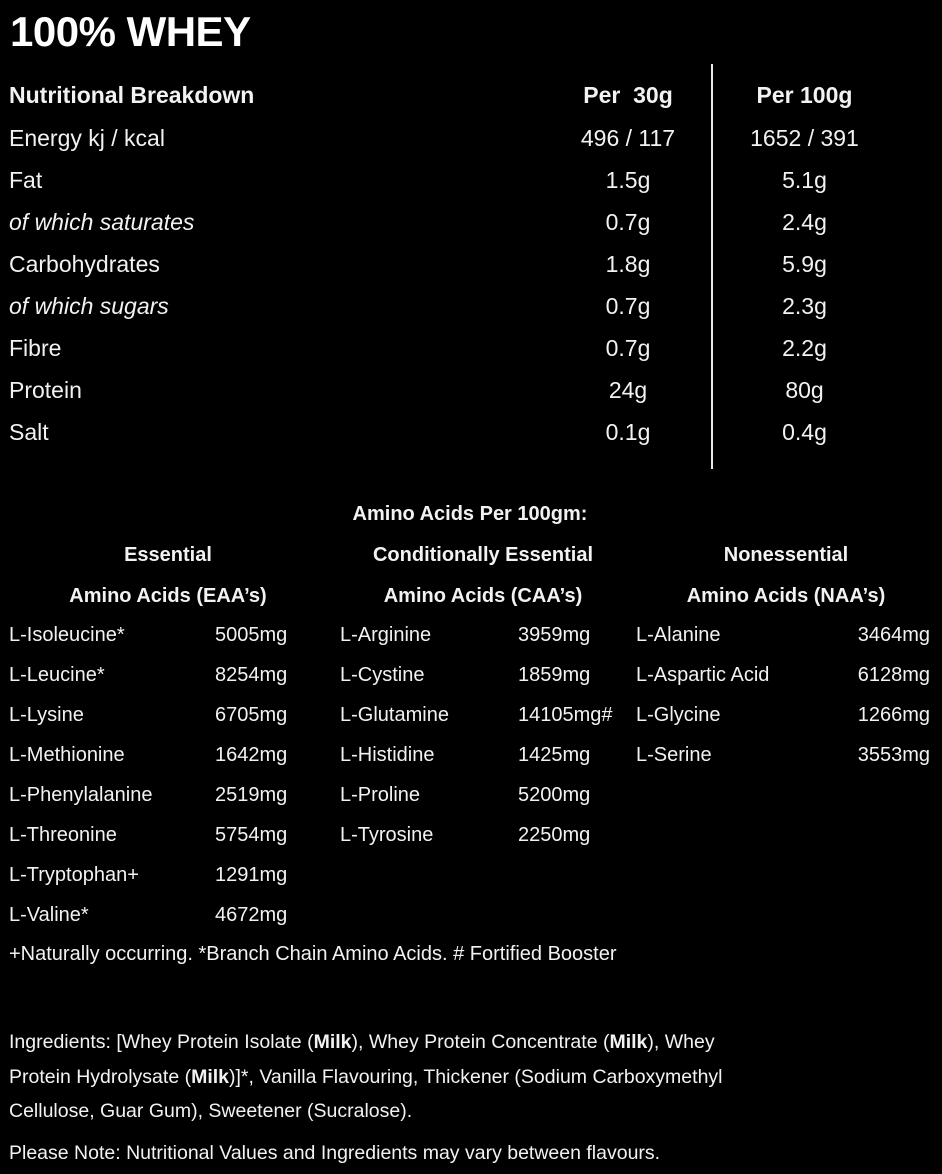 The image size is (942, 1174). Describe the element at coordinates (628, 390) in the screenshot. I see `nutrient-per-30g: 24g` at that location.